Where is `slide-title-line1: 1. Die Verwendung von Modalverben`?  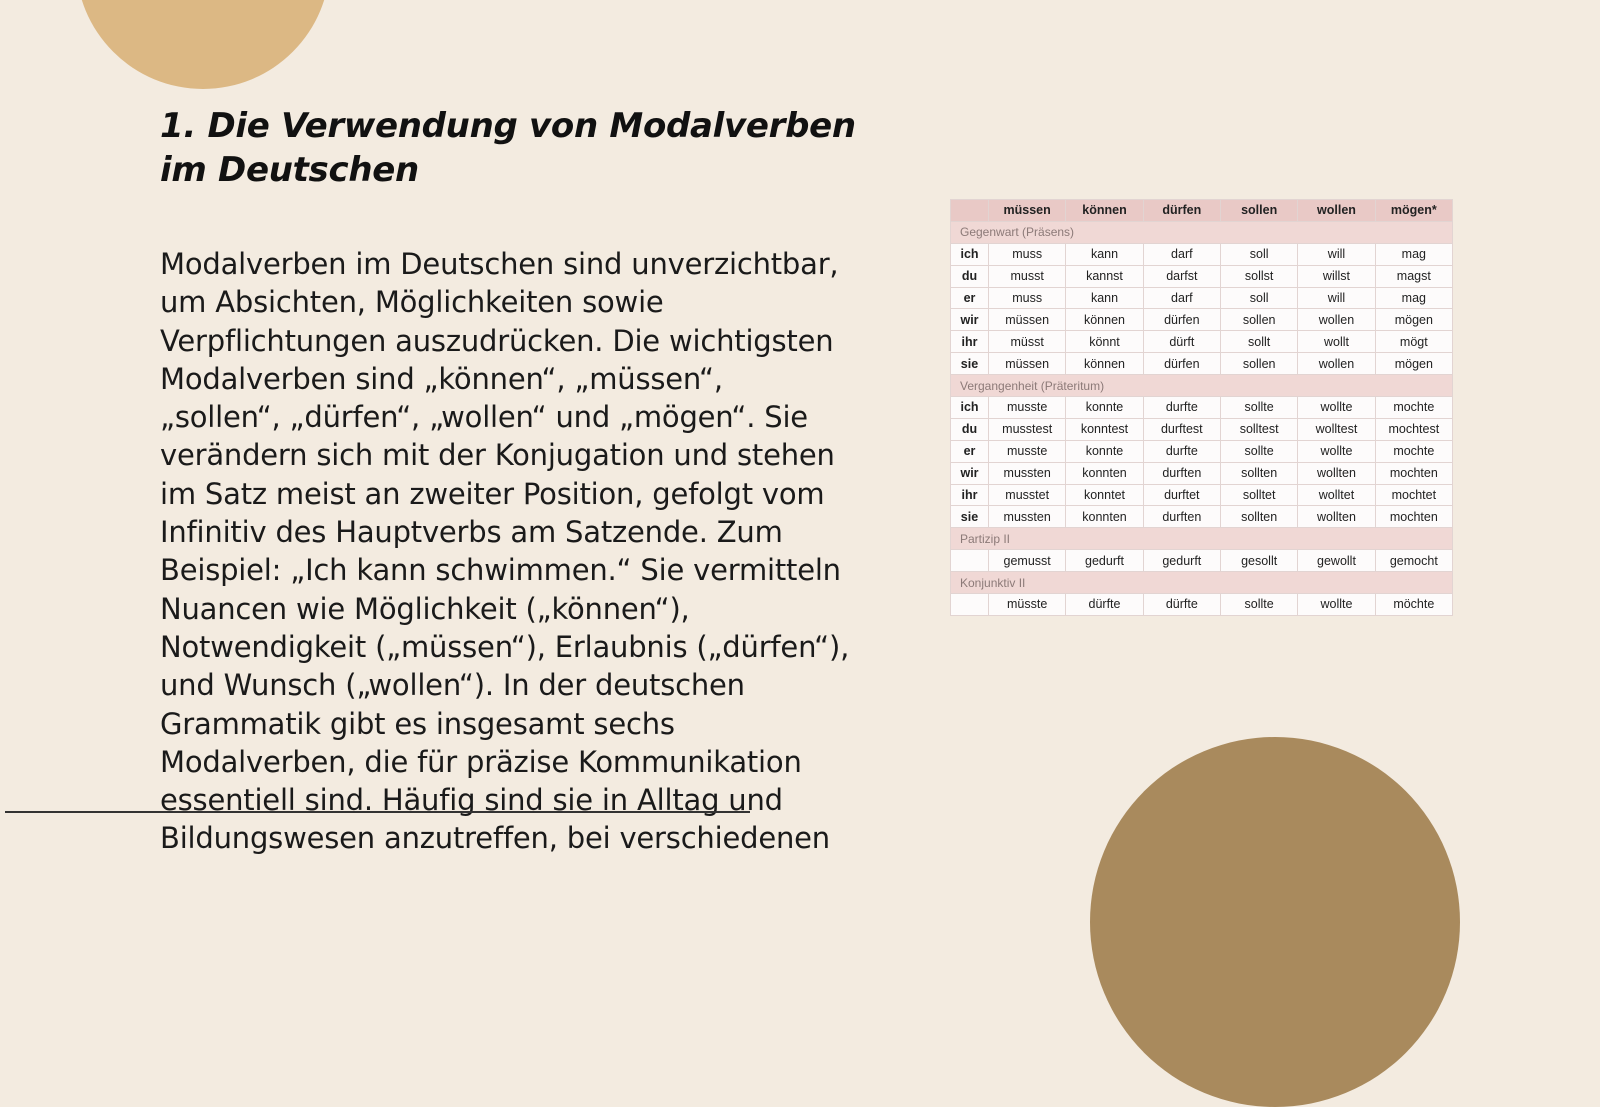 slide-title-line1: 1. Die Verwendung von Modalverben is located at coordinates (508, 126).